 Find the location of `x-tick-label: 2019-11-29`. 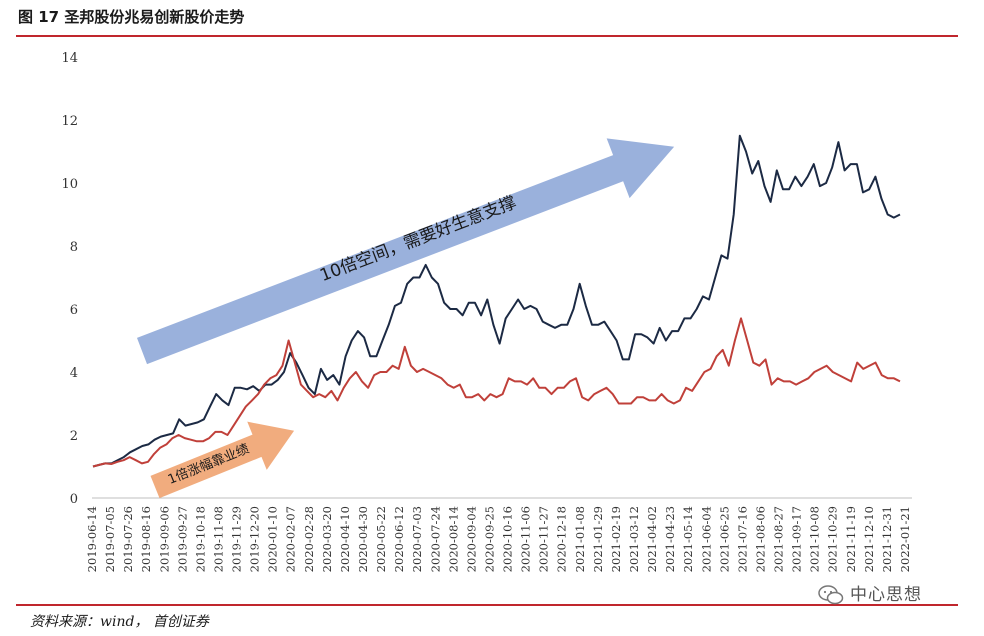

x-tick-label: 2019-11-29 is located at coordinates (237, 539).